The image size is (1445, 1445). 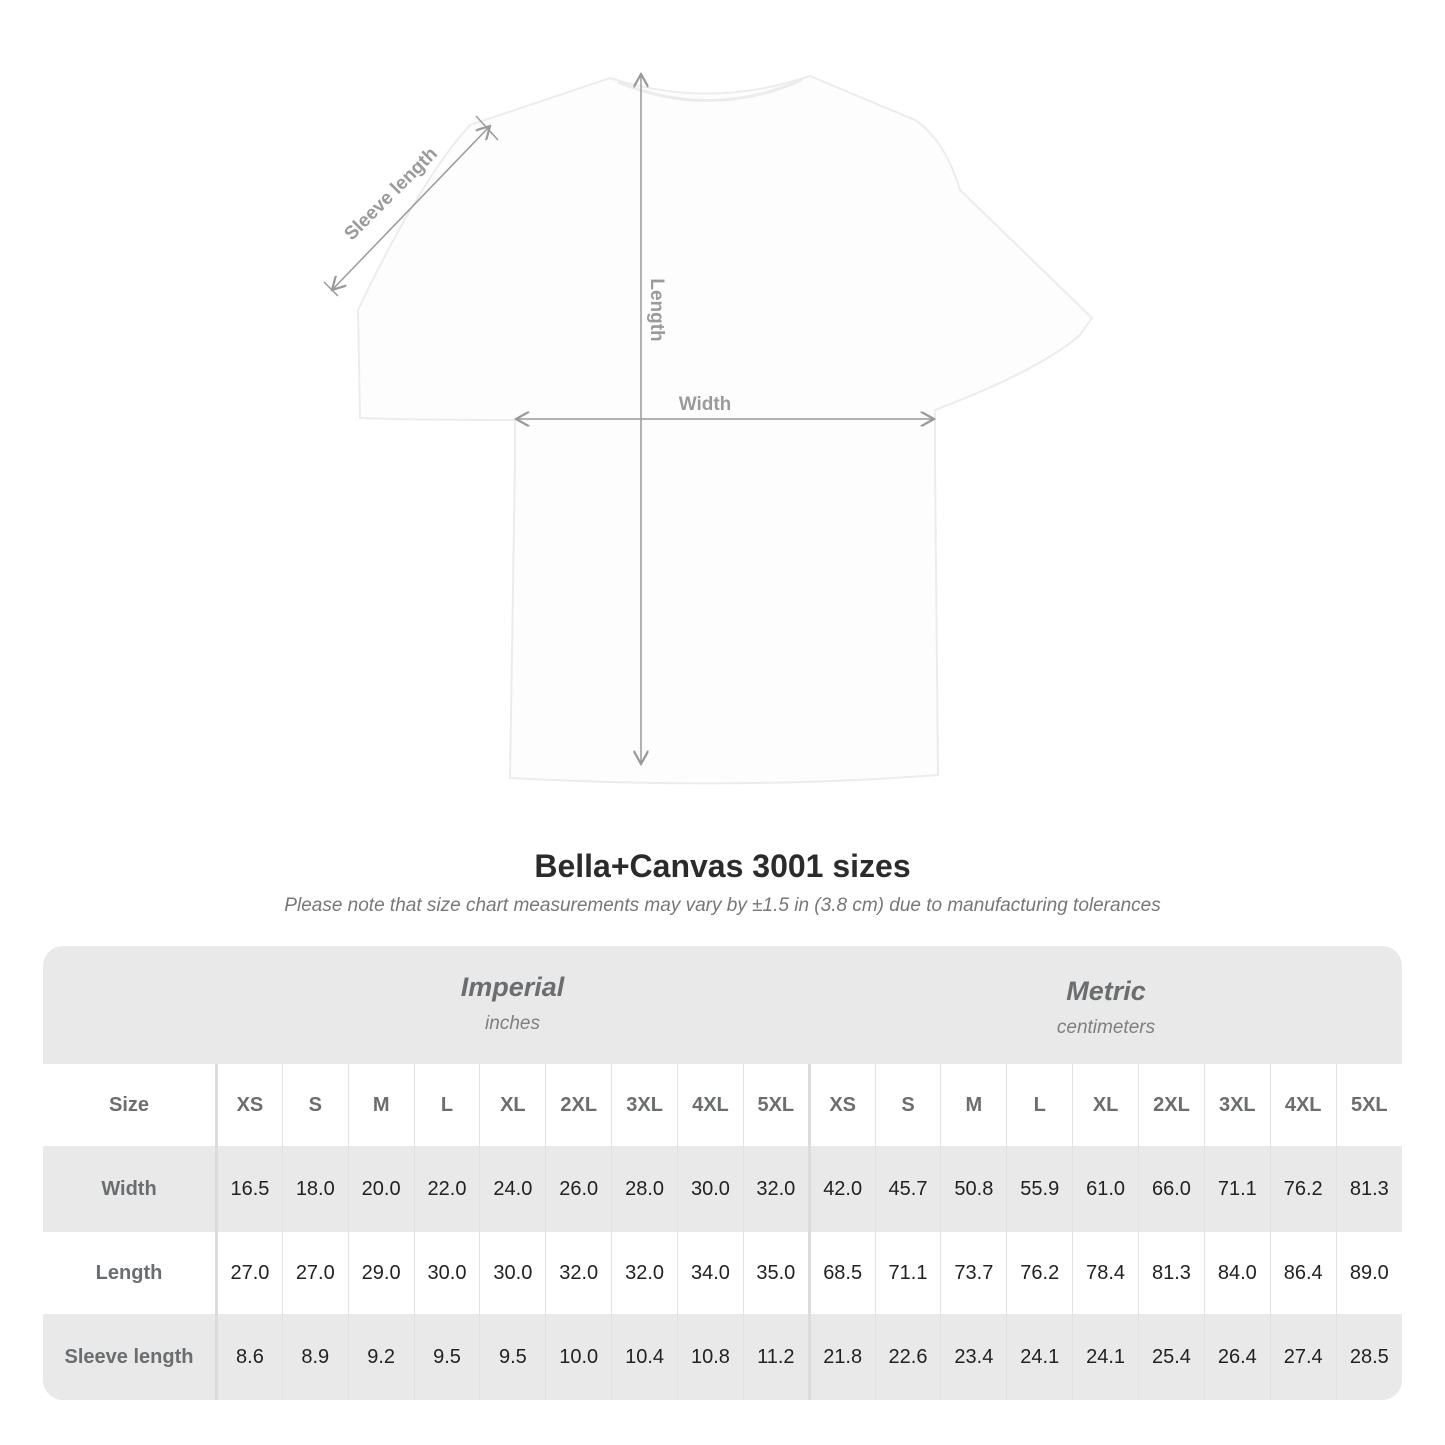 What do you see at coordinates (1105, 1189) in the screenshot?
I see `metric-value-cell: 61.0` at bounding box center [1105, 1189].